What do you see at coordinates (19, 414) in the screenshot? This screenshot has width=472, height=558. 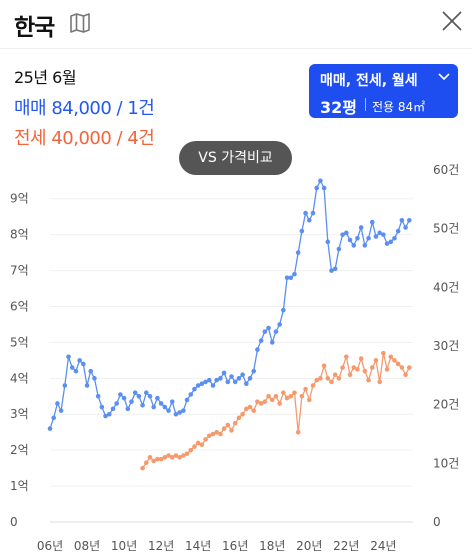 I see `y-tick-label-left: 3억` at bounding box center [19, 414].